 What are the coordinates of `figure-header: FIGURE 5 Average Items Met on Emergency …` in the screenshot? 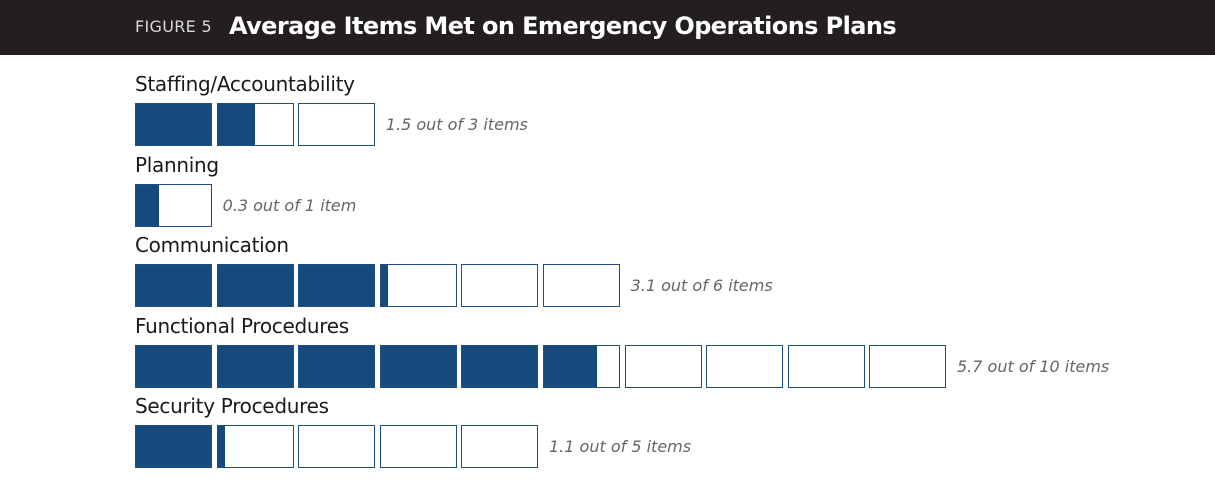 It's located at (607, 27).